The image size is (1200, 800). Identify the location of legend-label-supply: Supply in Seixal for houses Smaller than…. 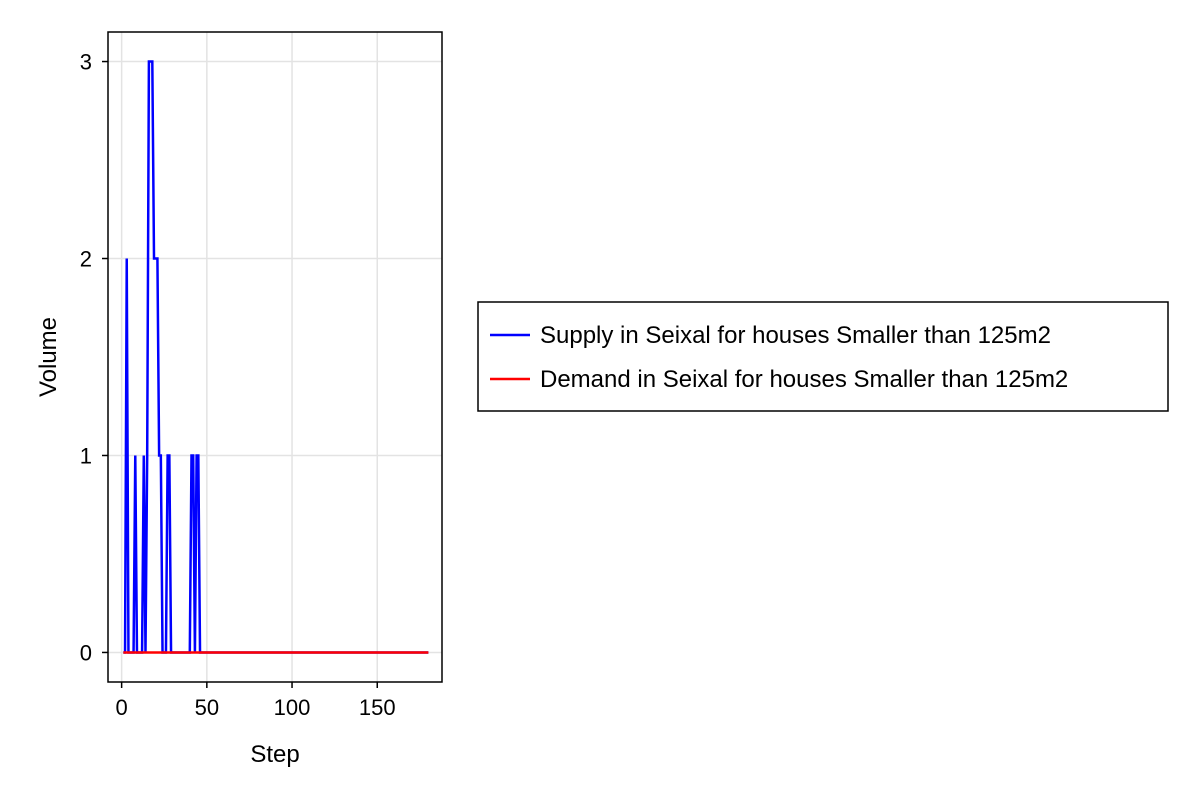
(795, 335).